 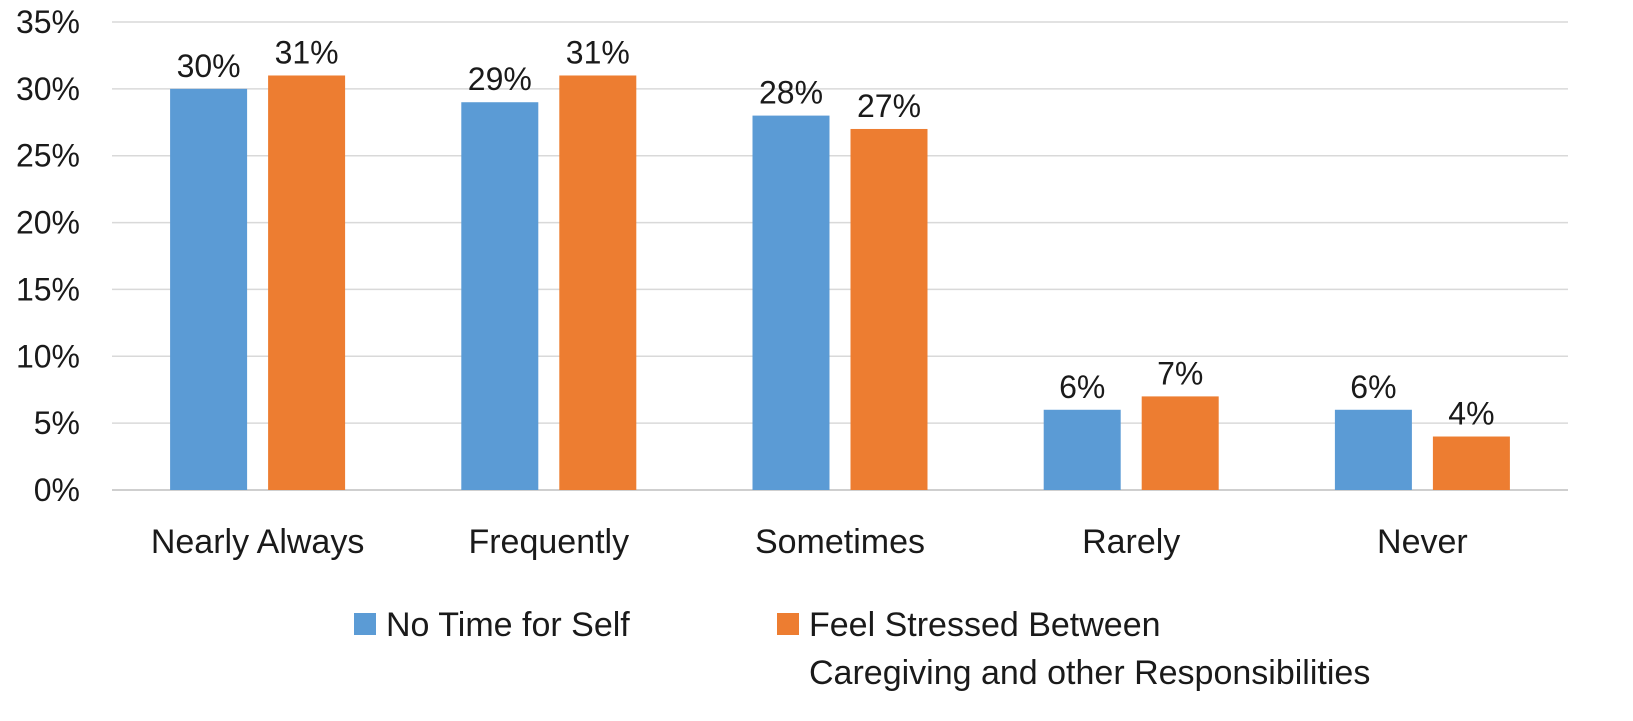 I want to click on y-tick-label: 35%, so click(x=48, y=22).